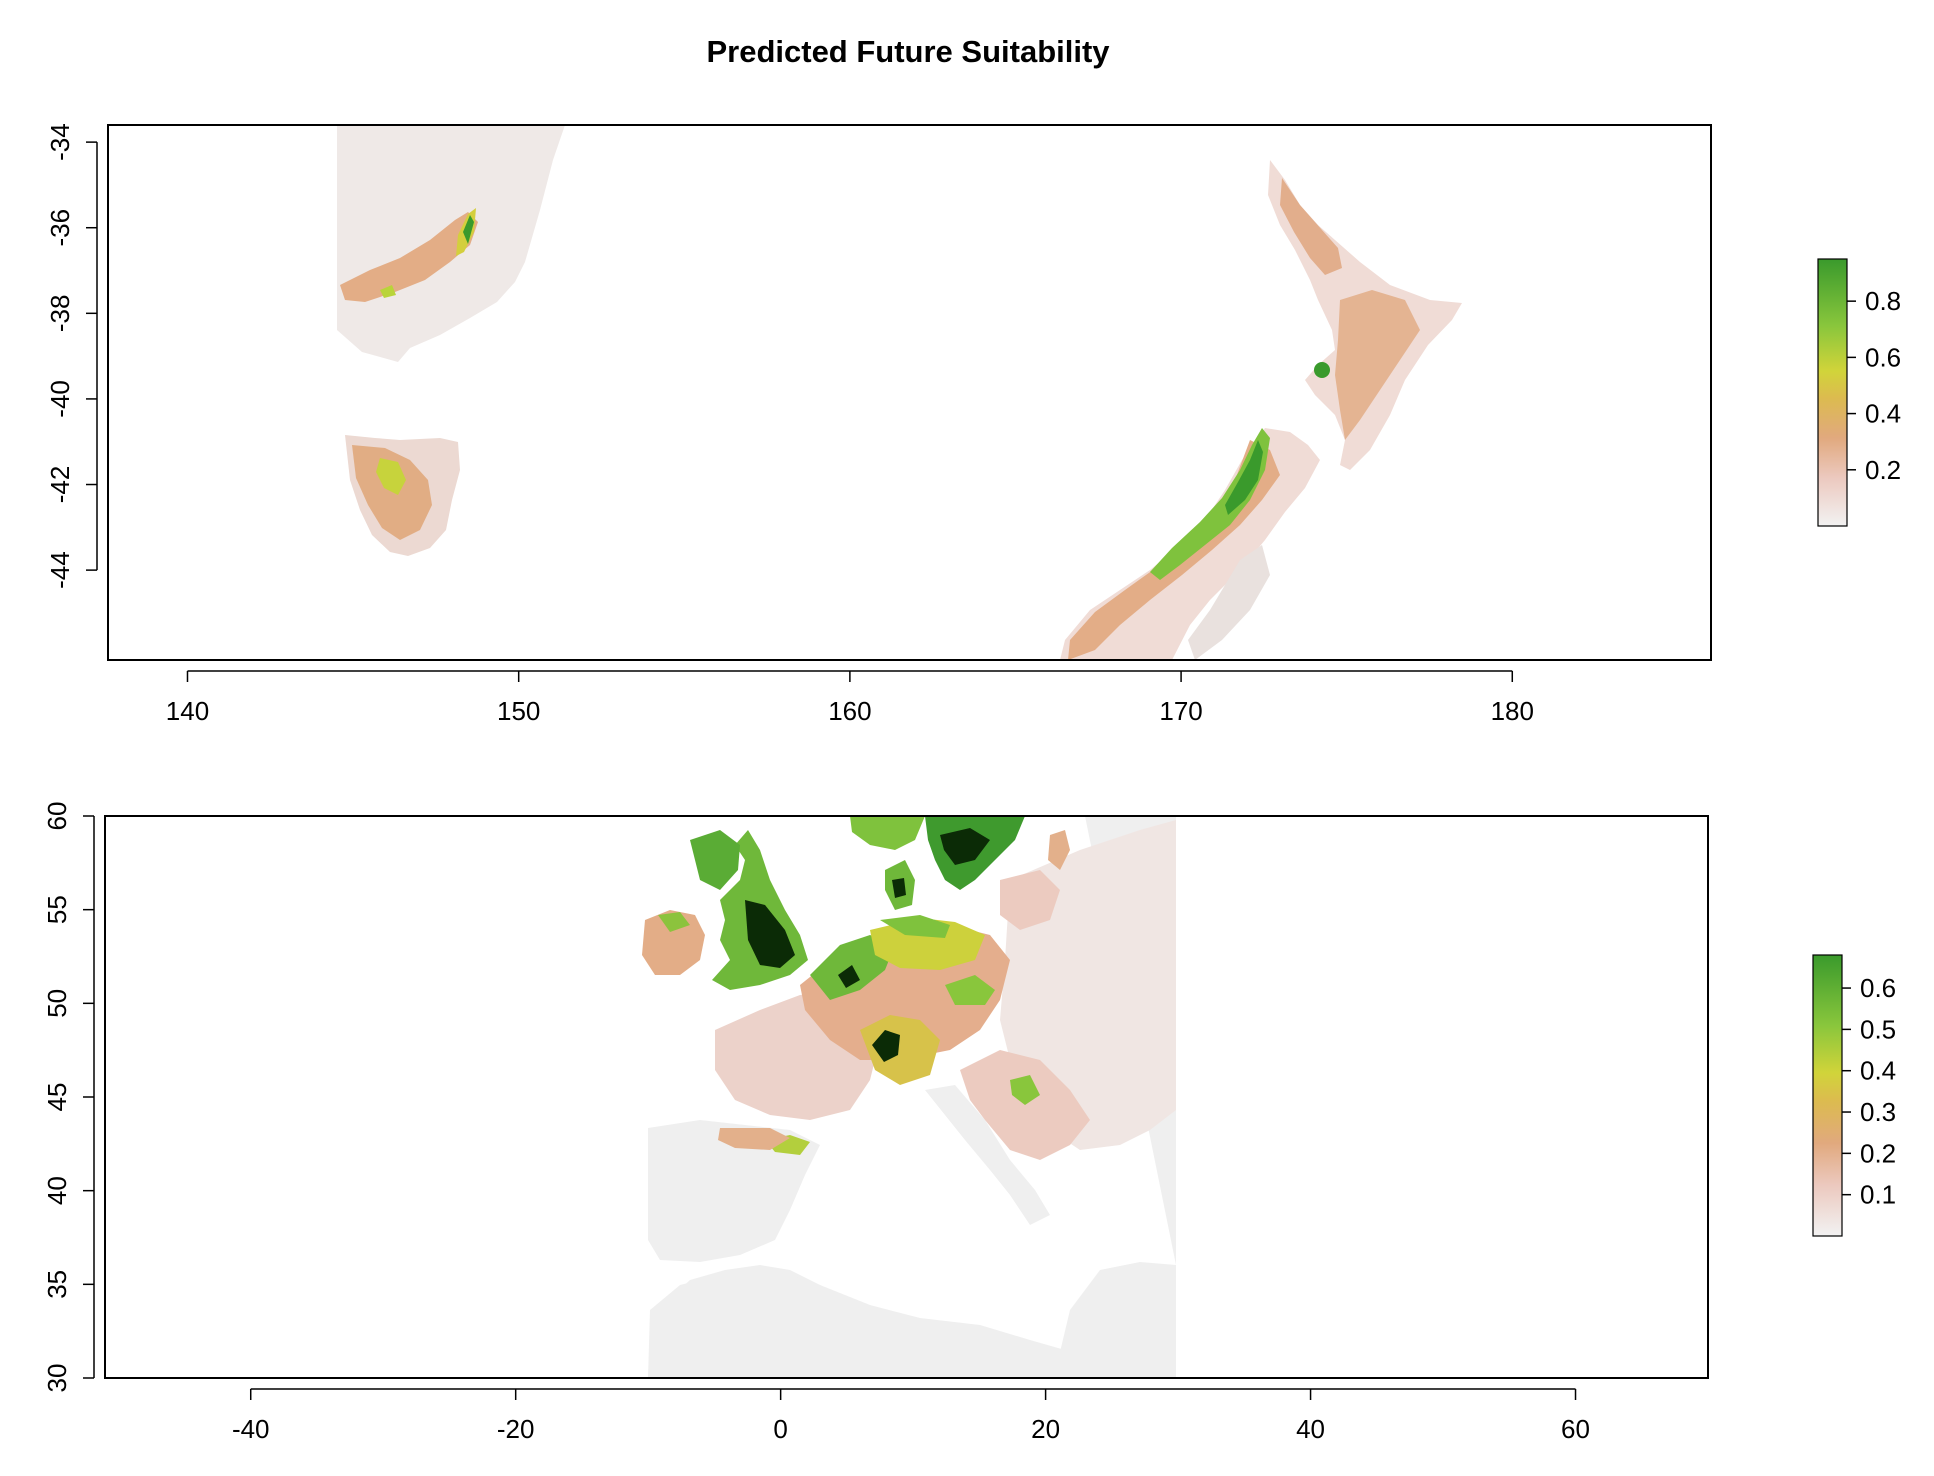 This screenshot has height=1476, width=1934. What do you see at coordinates (886, 1046) in the screenshot?
I see `alps-dark` at bounding box center [886, 1046].